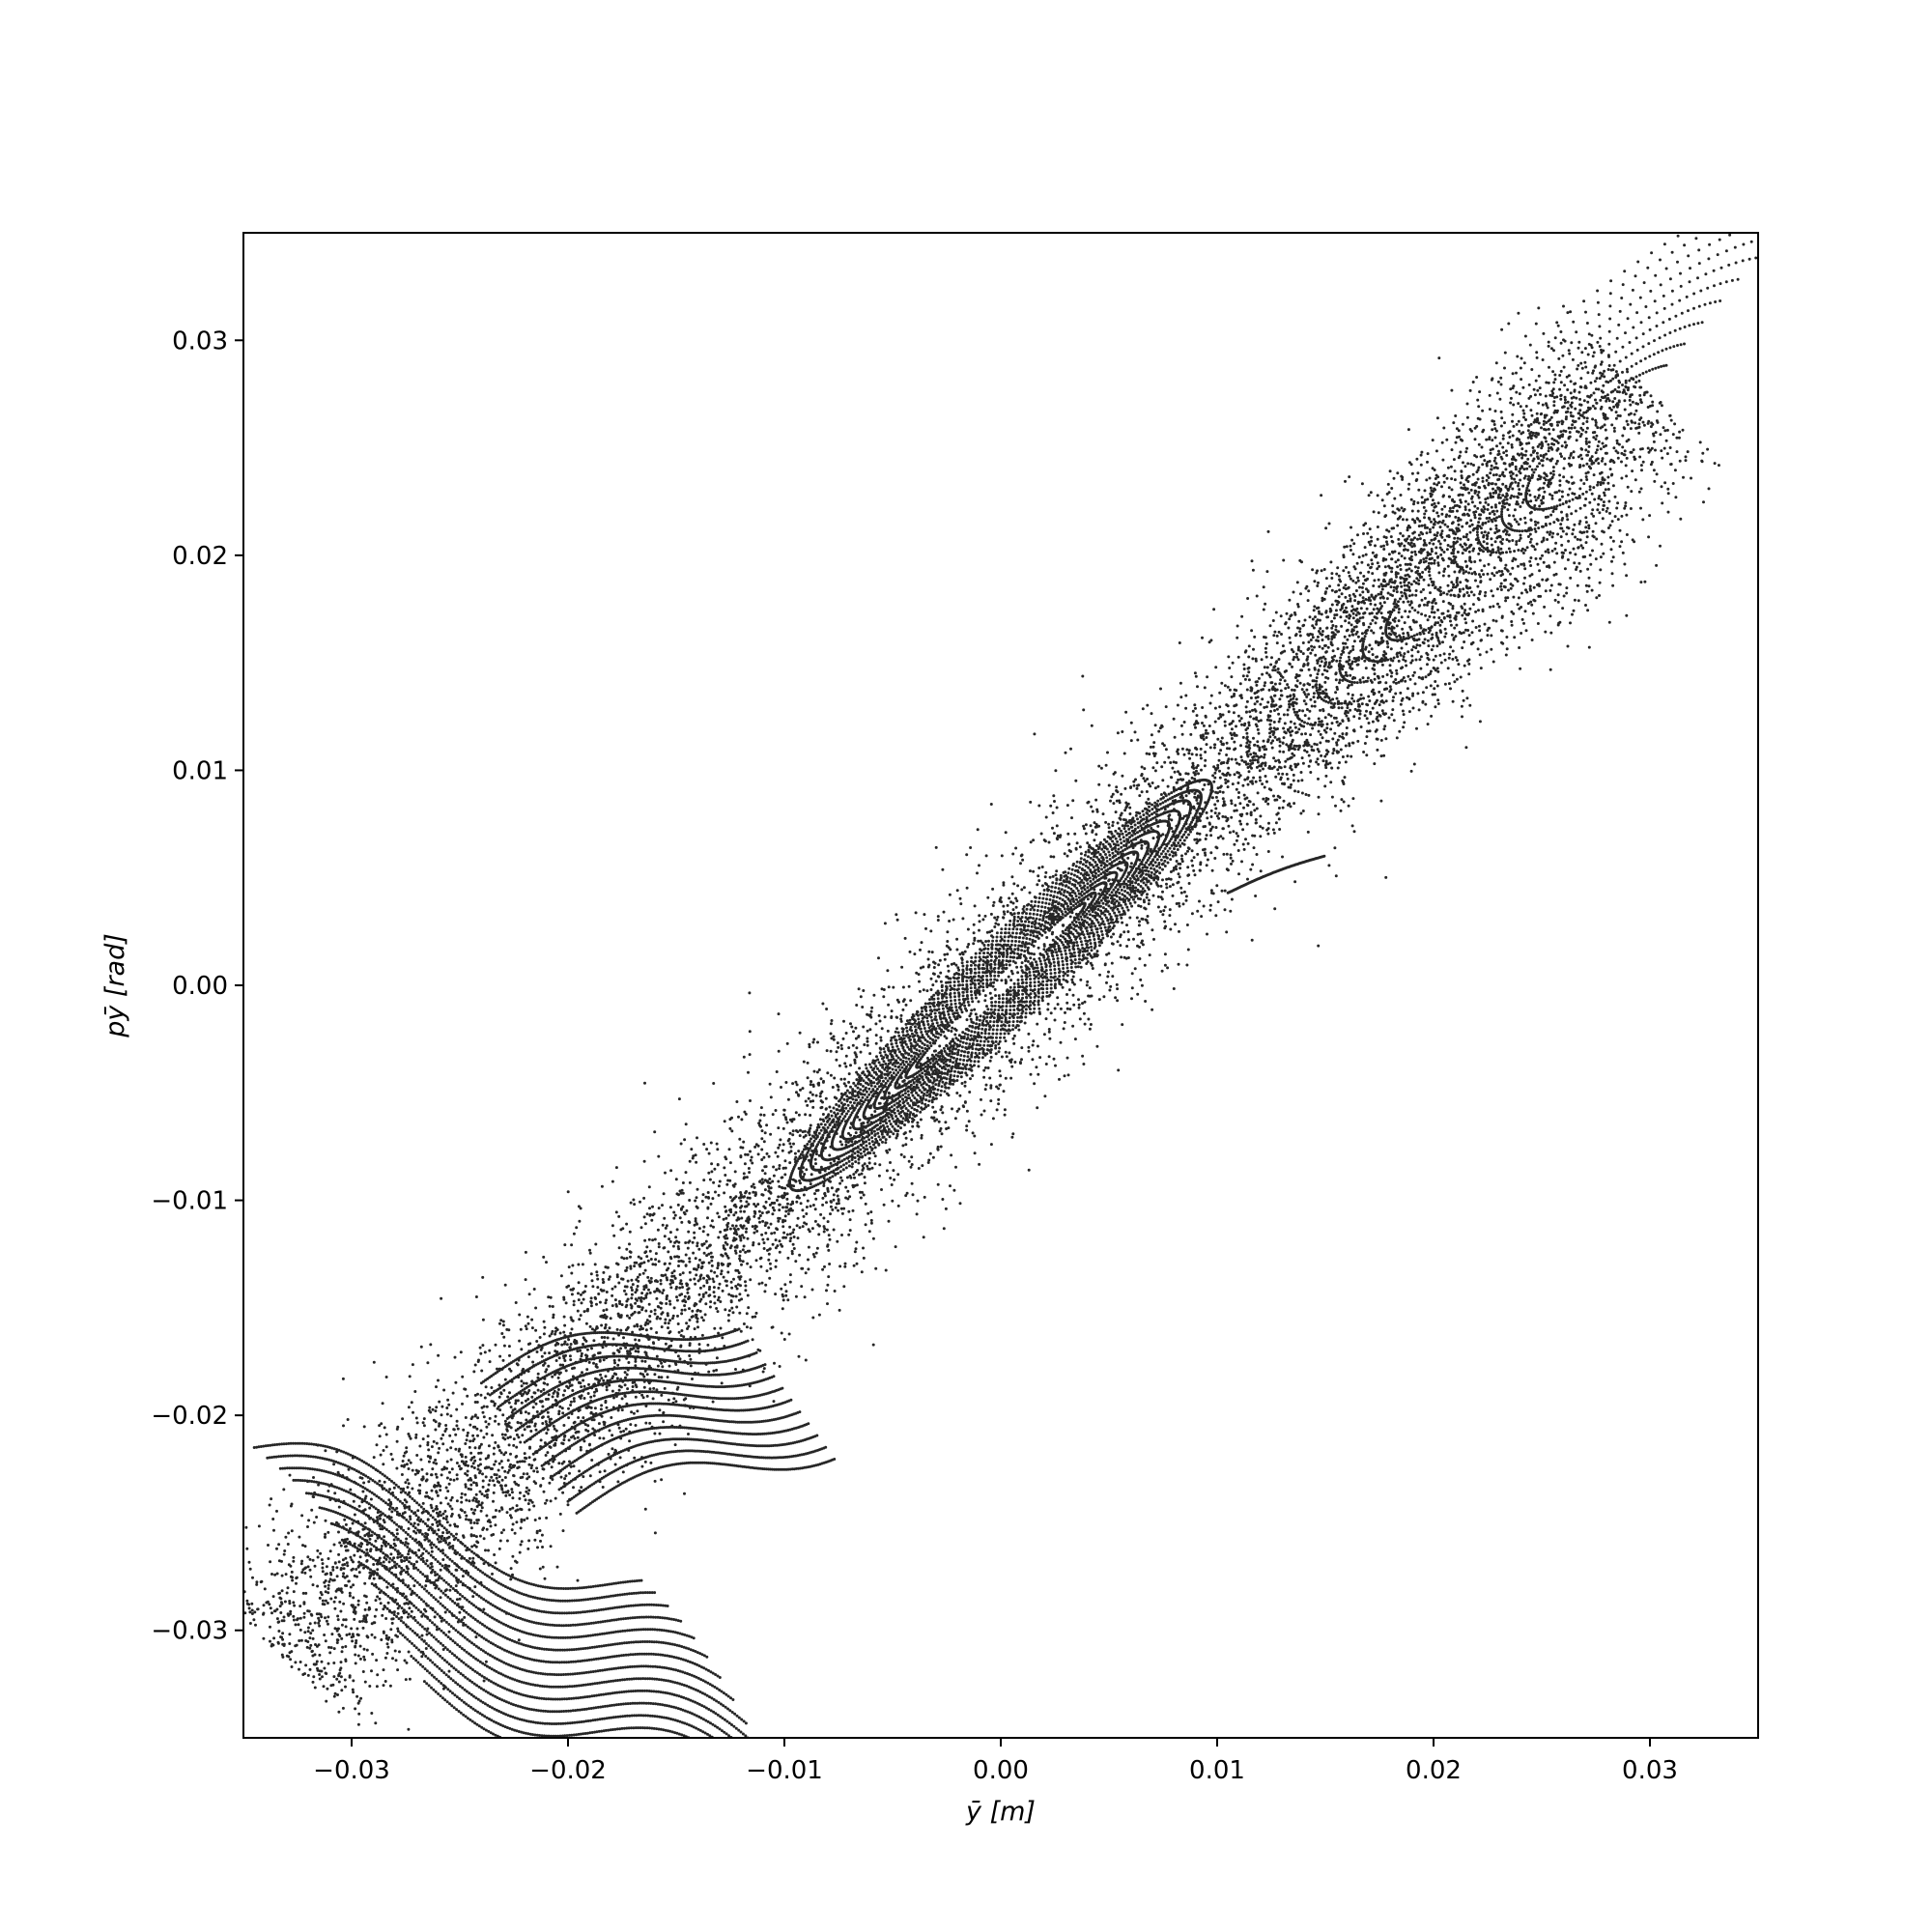 The image size is (1932, 1932). What do you see at coordinates (200, 556) in the screenshot?
I see `y-tick-label: 0.02` at bounding box center [200, 556].